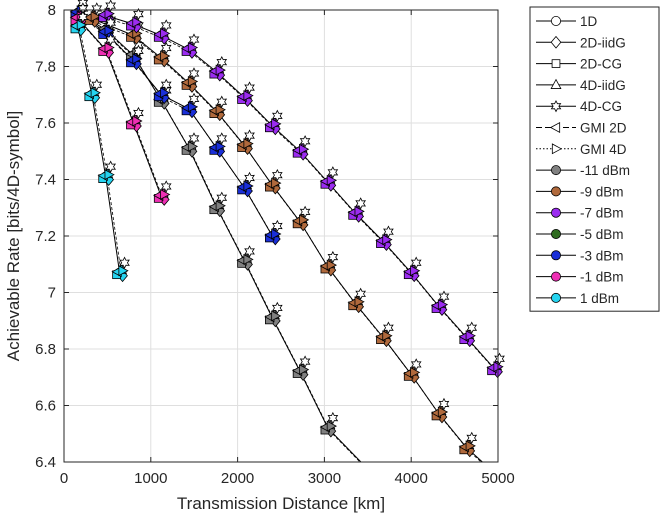 This screenshot has height=518, width=666. I want to click on x-tick-label: 3000, so click(324, 478).